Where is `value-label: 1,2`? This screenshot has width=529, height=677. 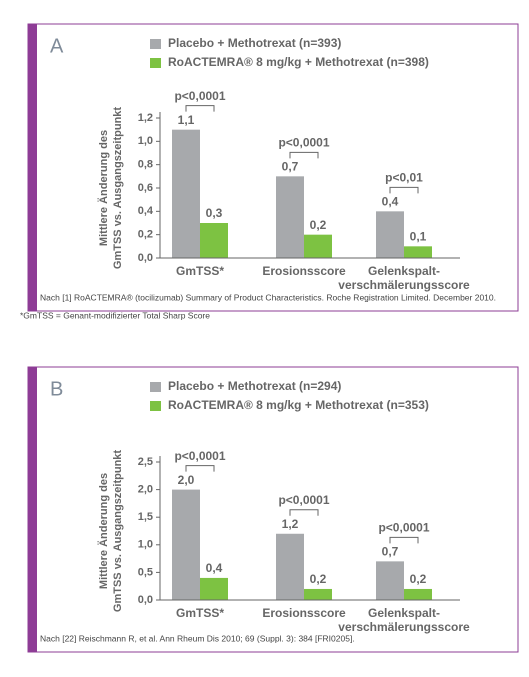
value-label: 1,2 is located at coordinates (290, 524).